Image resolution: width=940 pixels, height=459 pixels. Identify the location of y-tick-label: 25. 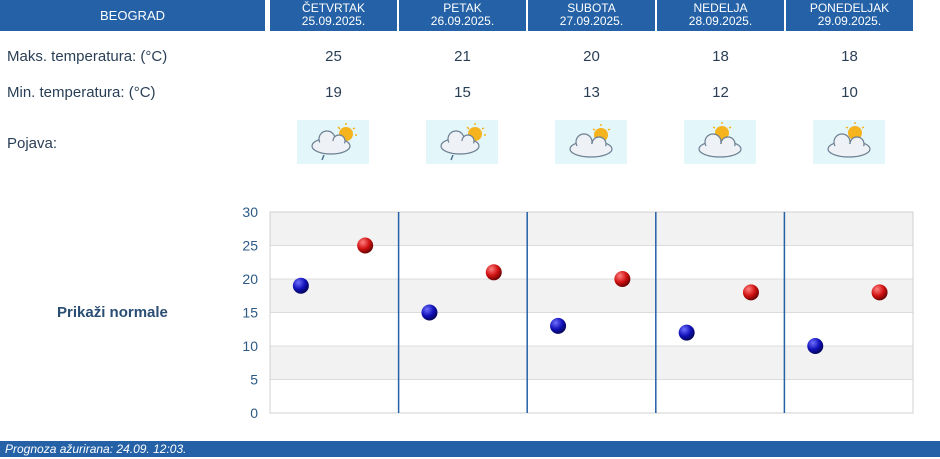
(250, 246).